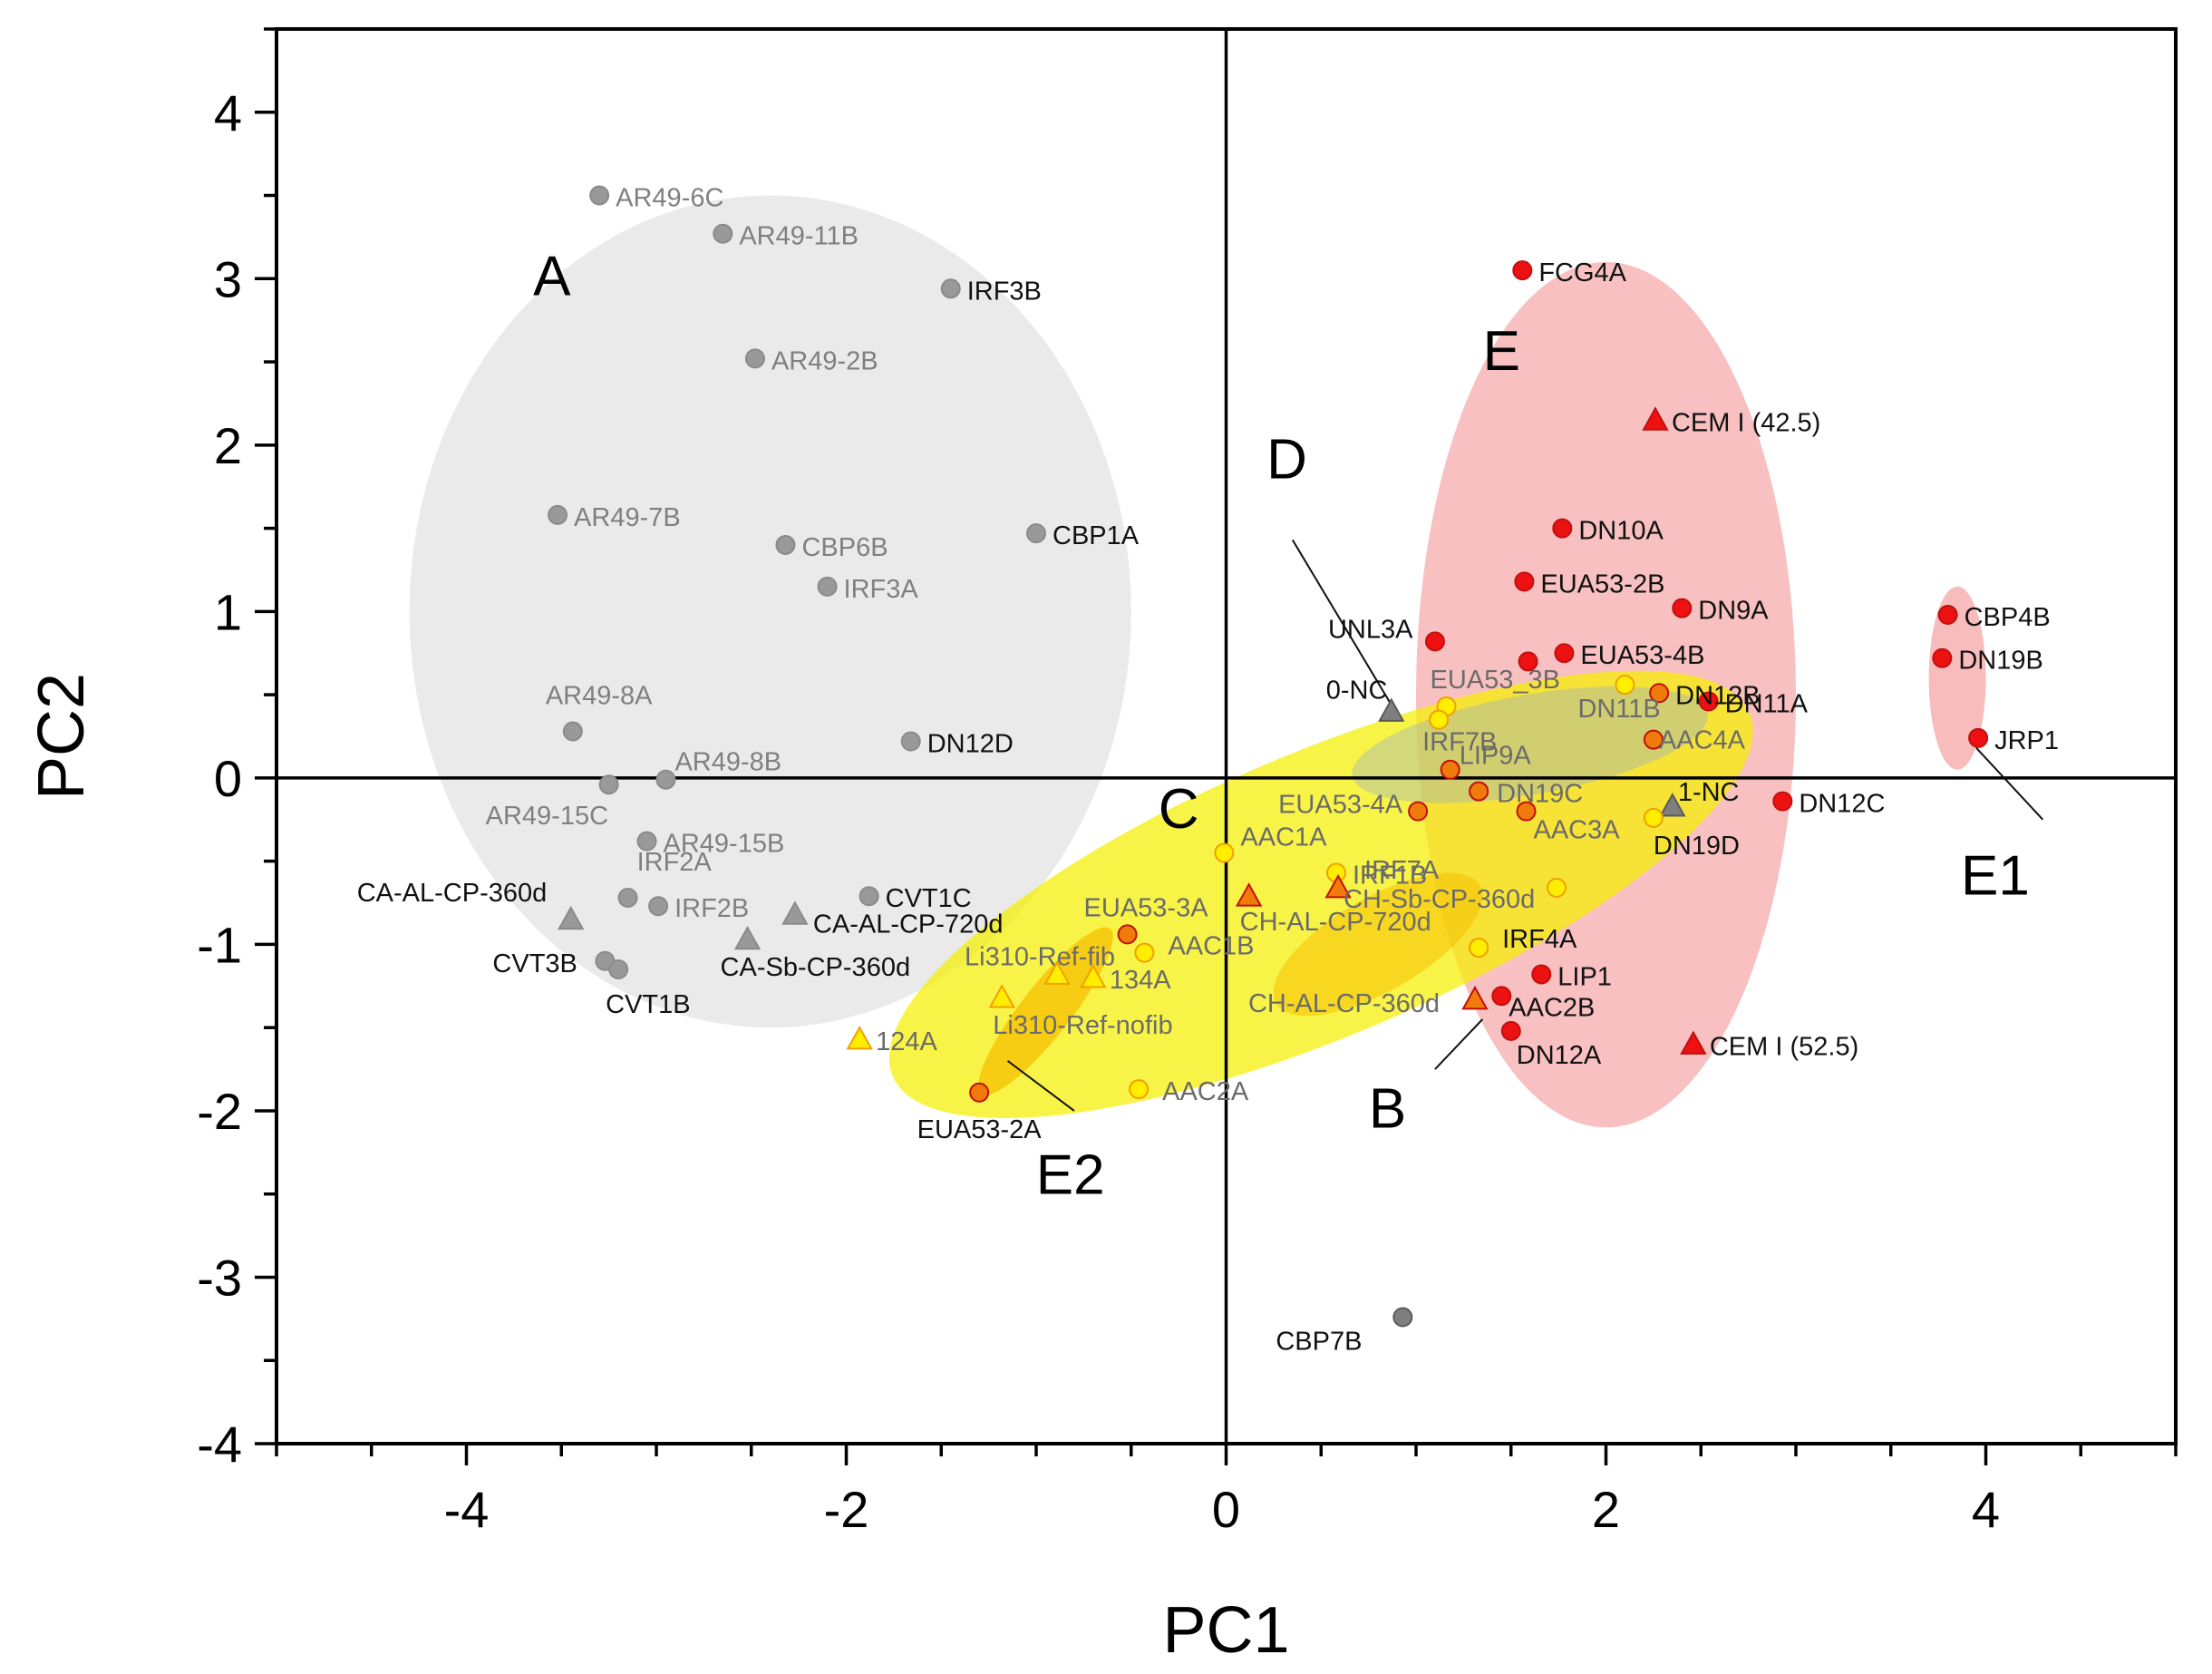  What do you see at coordinates (1378, 944) in the screenshot?
I see `cluster-ellipse-b` at bounding box center [1378, 944].